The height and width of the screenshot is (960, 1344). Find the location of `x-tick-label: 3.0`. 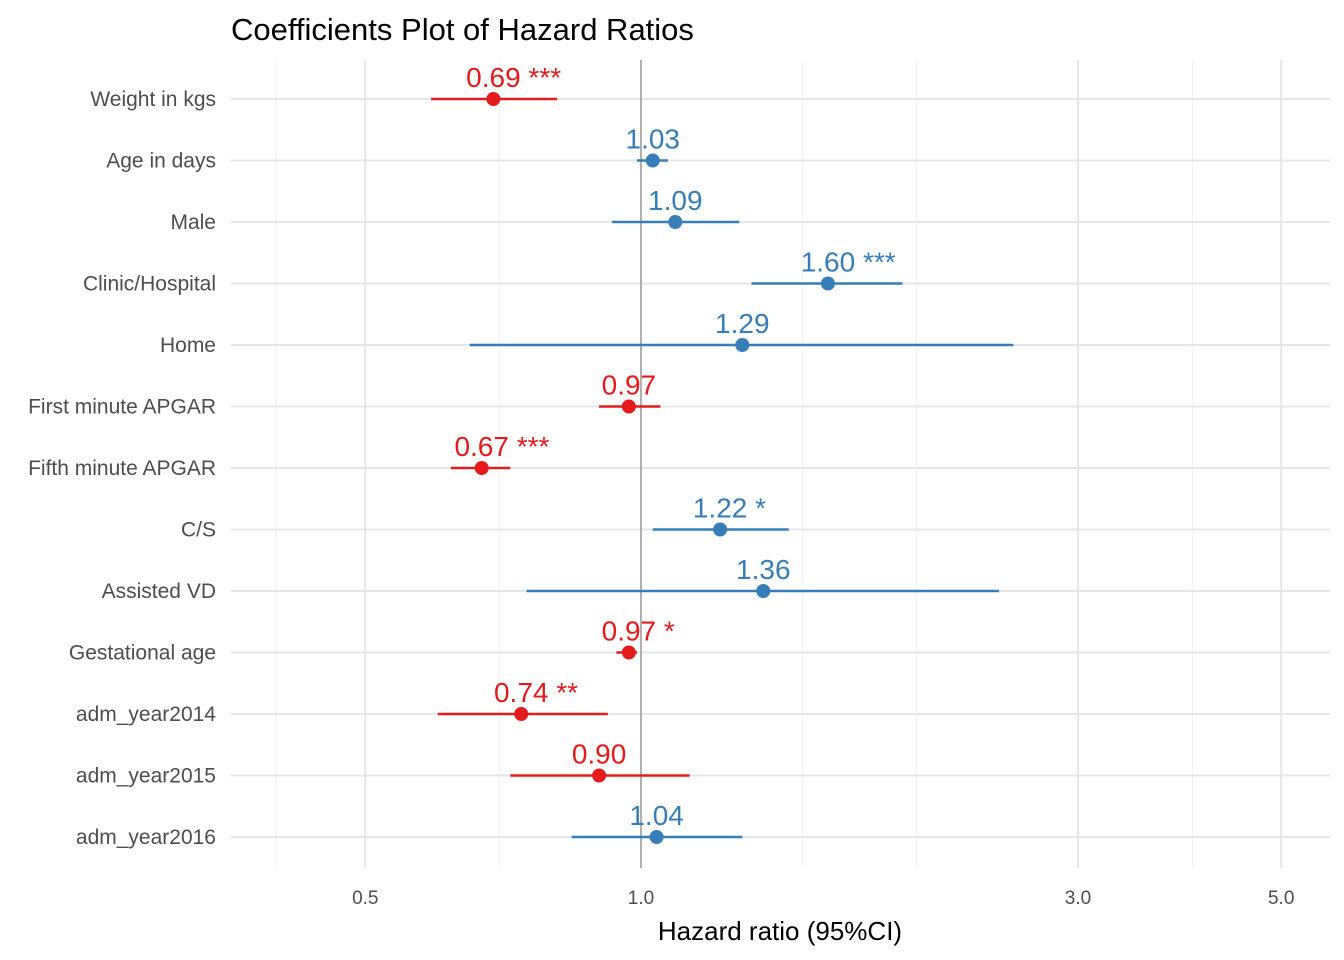

x-tick-label: 3.0 is located at coordinates (1078, 898).